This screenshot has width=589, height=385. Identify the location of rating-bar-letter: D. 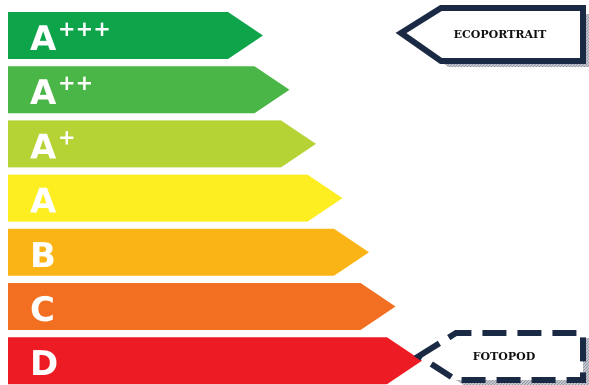
(44, 364).